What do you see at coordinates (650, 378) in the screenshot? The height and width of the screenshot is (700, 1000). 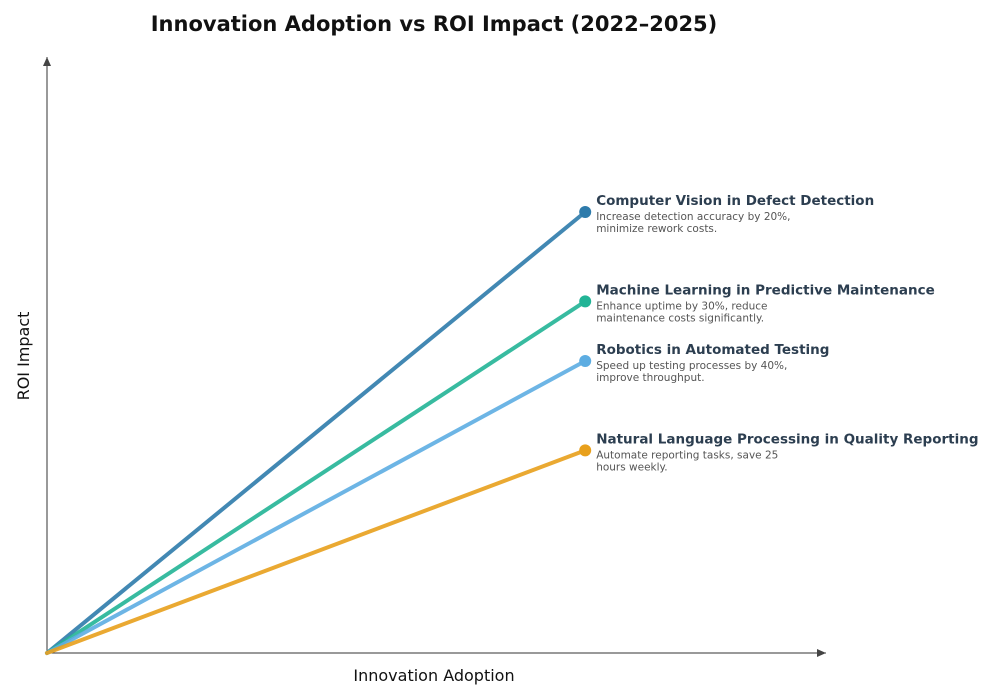 I see `series-description-line: improve throughput.` at bounding box center [650, 378].